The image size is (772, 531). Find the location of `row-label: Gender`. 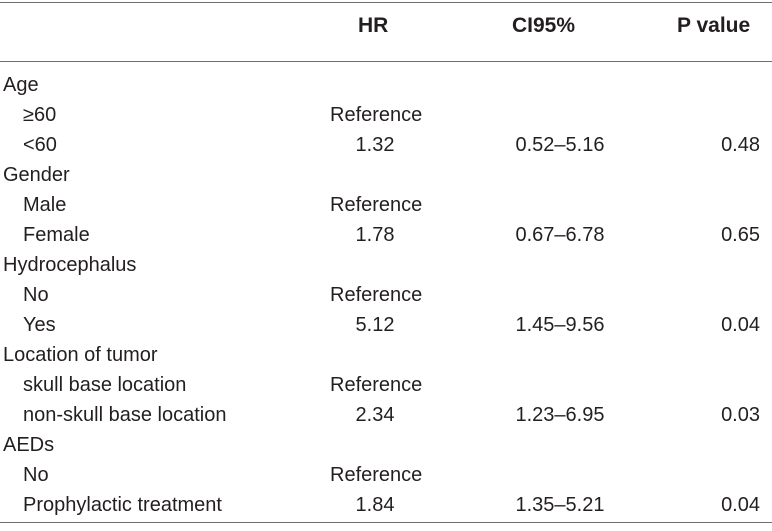

row-label: Gender is located at coordinates (36, 175).